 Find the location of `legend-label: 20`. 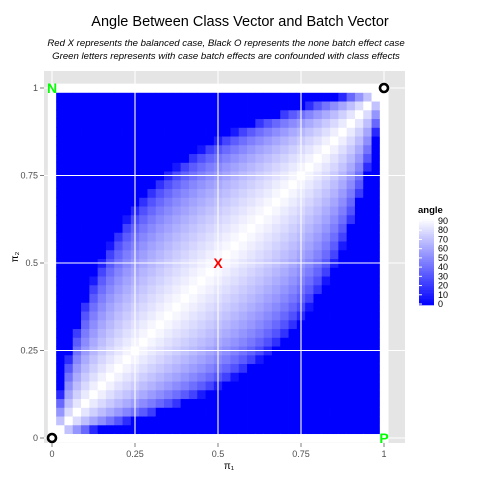

legend-label: 20 is located at coordinates (443, 286).